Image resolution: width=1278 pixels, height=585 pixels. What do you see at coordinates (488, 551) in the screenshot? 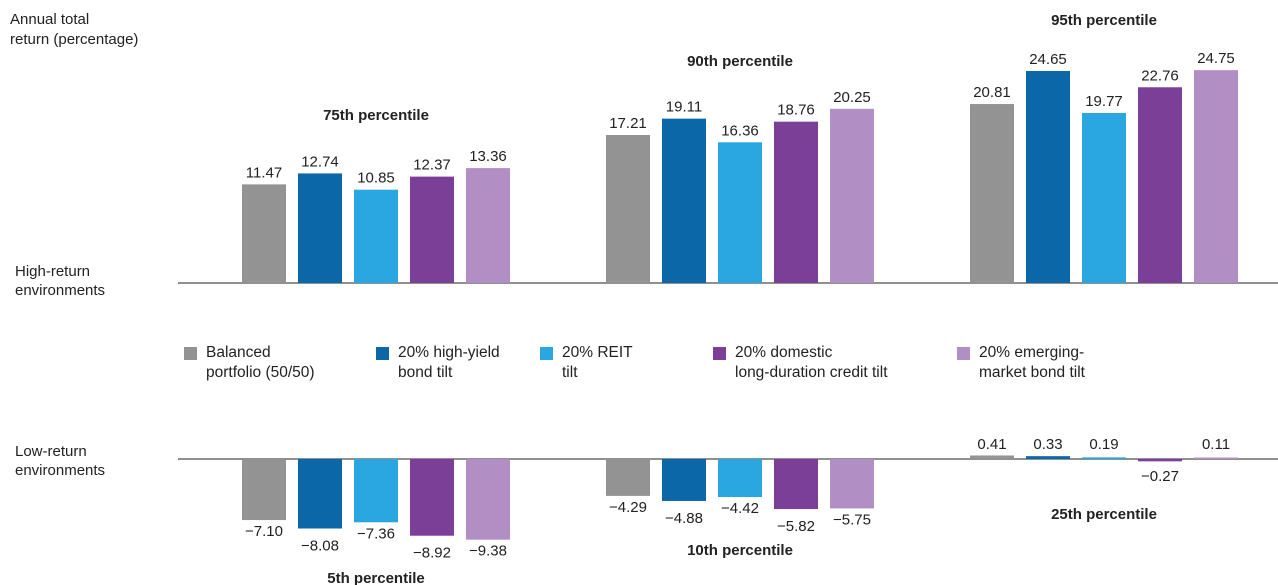
I see `value-label-5th-em-bond: −9.38` at bounding box center [488, 551].